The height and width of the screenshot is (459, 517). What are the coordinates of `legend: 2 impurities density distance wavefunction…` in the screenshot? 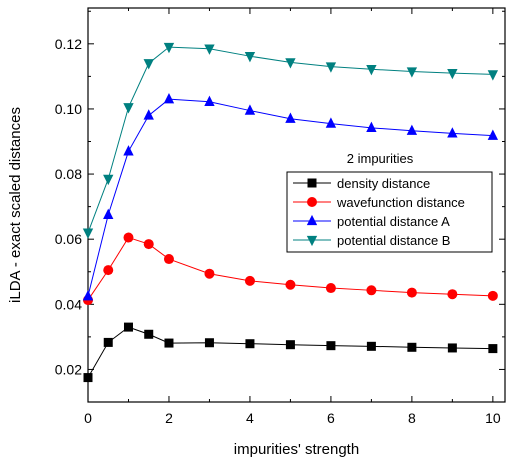 It's located at (389, 202).